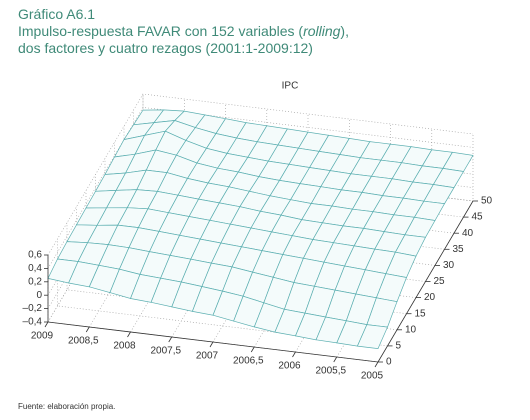 The width and height of the screenshot is (530, 420). What do you see at coordinates (35, 268) in the screenshot?
I see `z-tick-label: 0,4` at bounding box center [35, 268].